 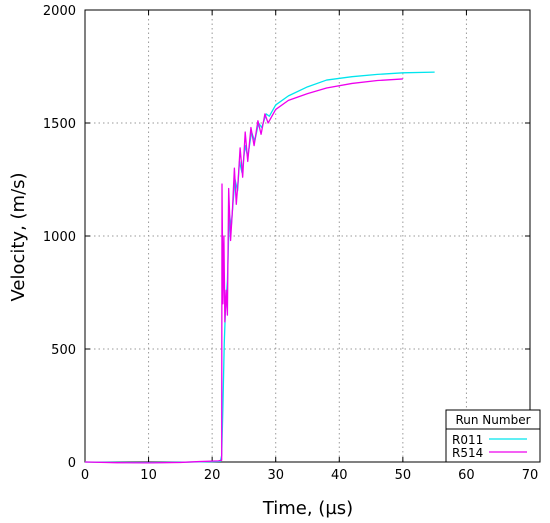 I want to click on legend: Run Number R011 R514, so click(x=493, y=436).